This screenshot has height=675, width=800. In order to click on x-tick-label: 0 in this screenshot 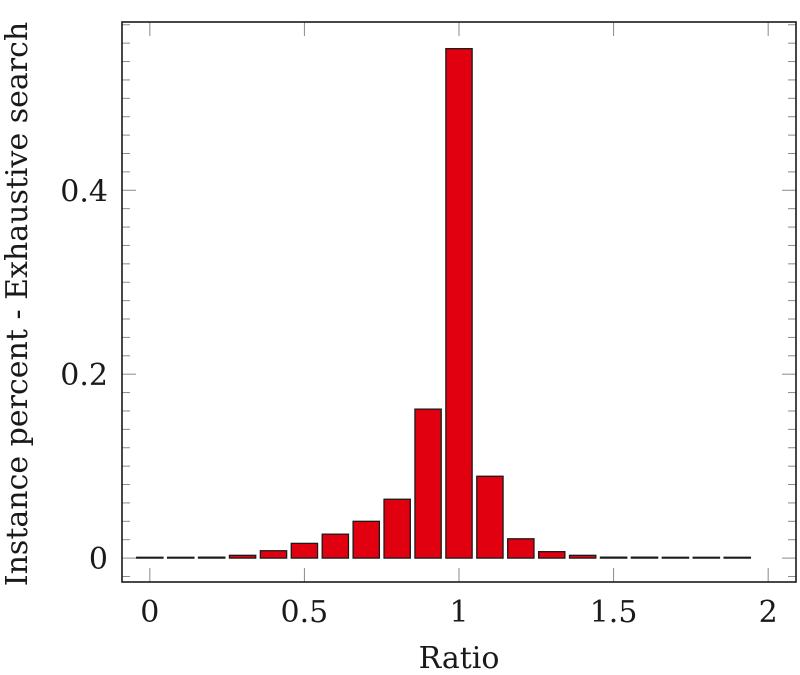, I will do `click(149, 612)`.